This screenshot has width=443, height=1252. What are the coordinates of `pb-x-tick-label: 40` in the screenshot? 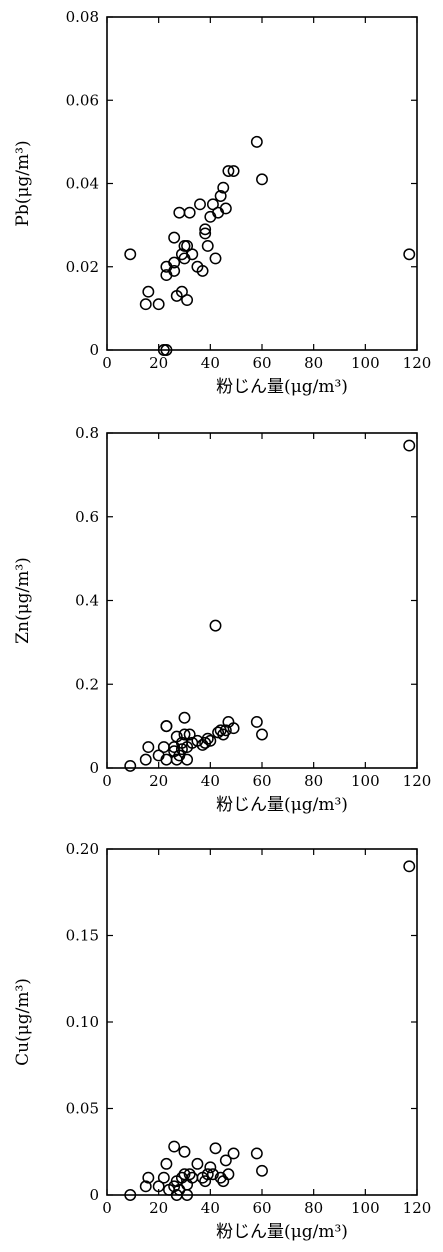 It's located at (210, 363).